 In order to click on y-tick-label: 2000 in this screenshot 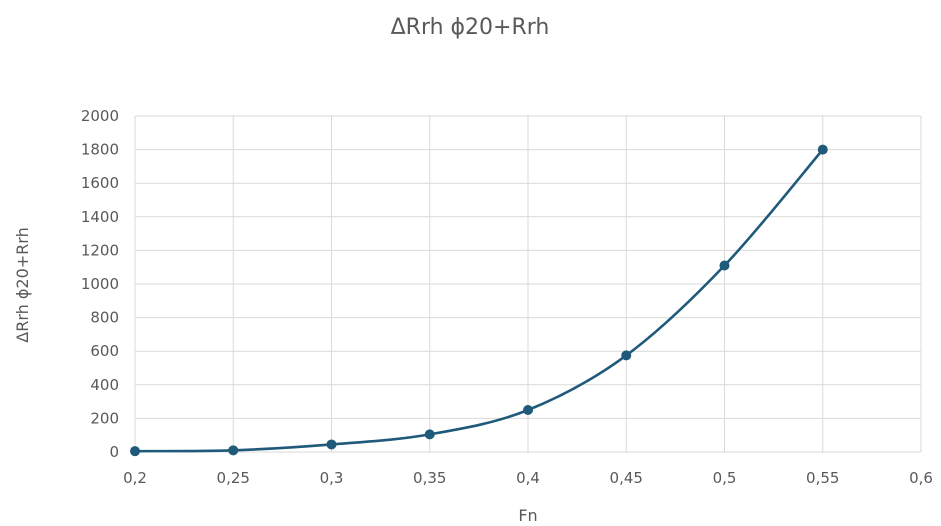, I will do `click(100, 116)`.